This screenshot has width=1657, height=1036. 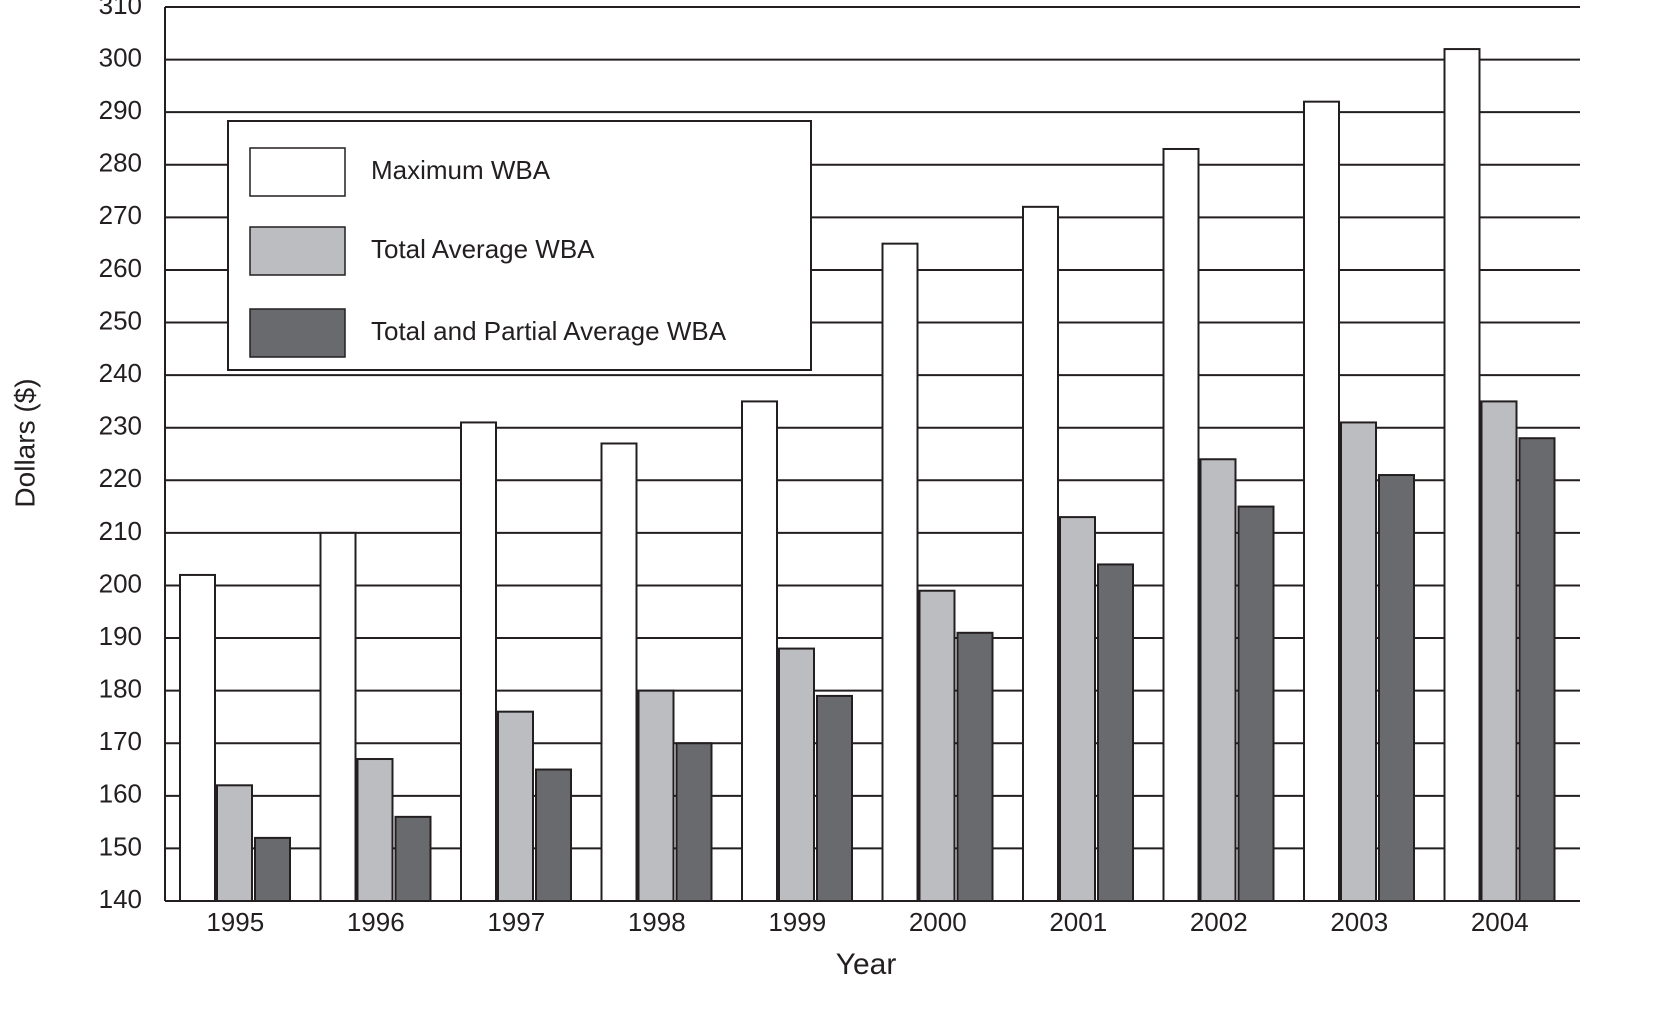 What do you see at coordinates (483, 249) in the screenshot?
I see `legend-label: Total Average WBA` at bounding box center [483, 249].